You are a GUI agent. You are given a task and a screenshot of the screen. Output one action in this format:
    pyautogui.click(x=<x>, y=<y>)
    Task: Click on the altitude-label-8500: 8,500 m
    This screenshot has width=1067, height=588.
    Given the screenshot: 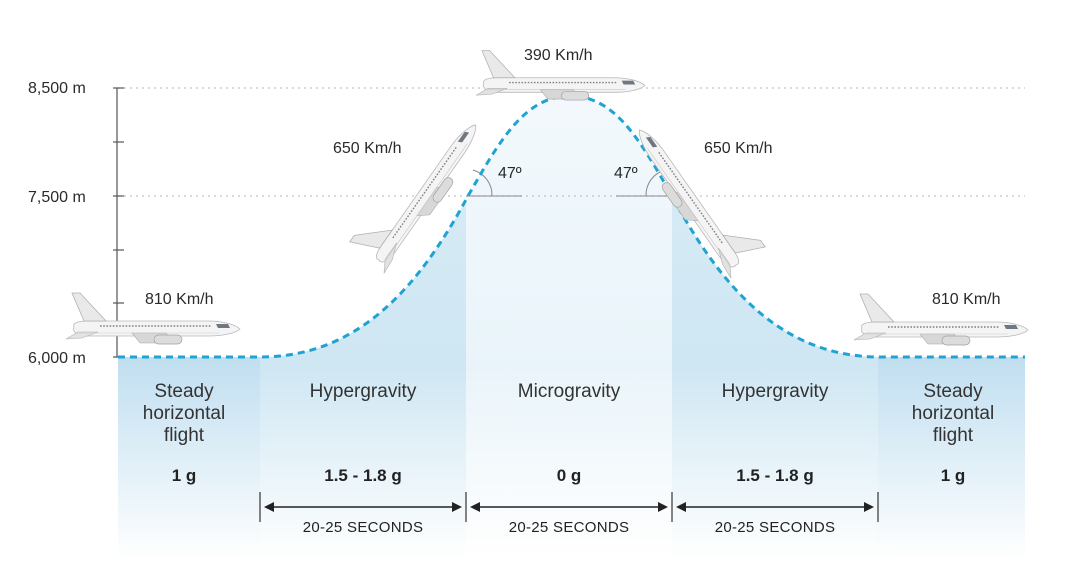 What is the action you would take?
    pyautogui.click(x=57, y=88)
    